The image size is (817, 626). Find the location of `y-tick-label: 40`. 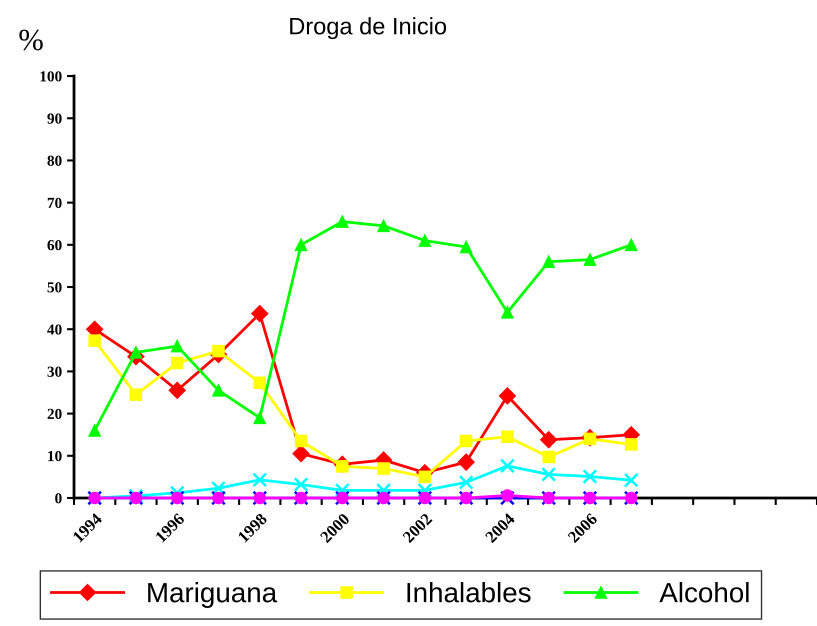

y-tick-label: 40 is located at coordinates (54, 329).